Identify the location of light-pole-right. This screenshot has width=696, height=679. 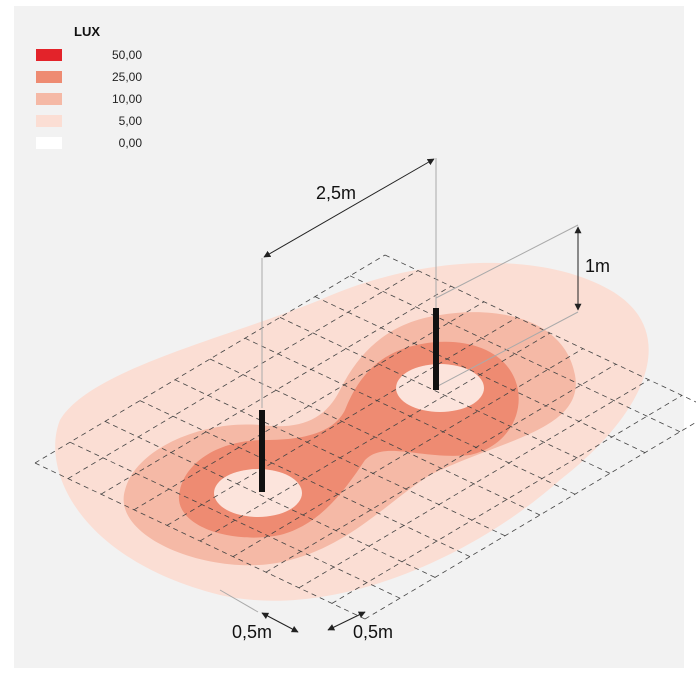
(436, 349).